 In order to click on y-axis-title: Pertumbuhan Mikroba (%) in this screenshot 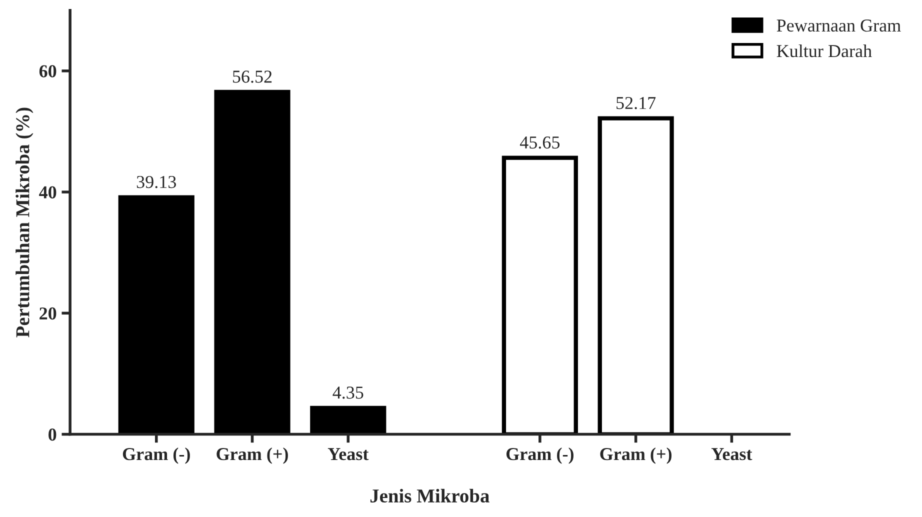, I will do `click(25, 223)`.